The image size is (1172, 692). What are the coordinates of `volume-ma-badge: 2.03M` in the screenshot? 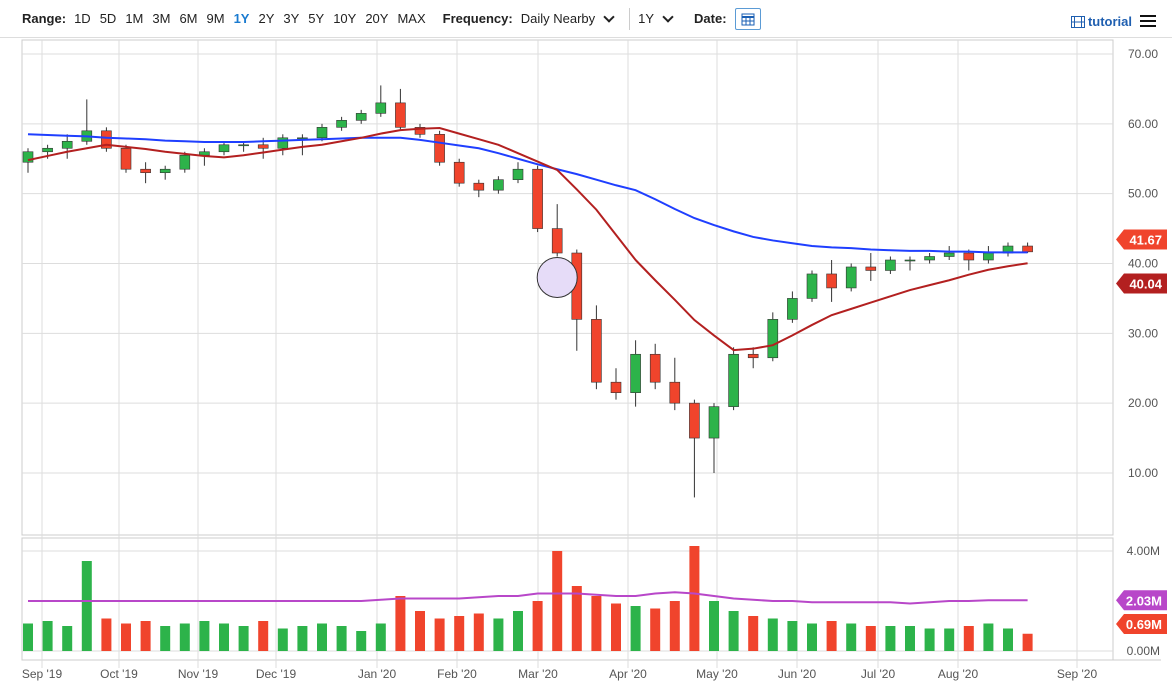 It's located at (1141, 600).